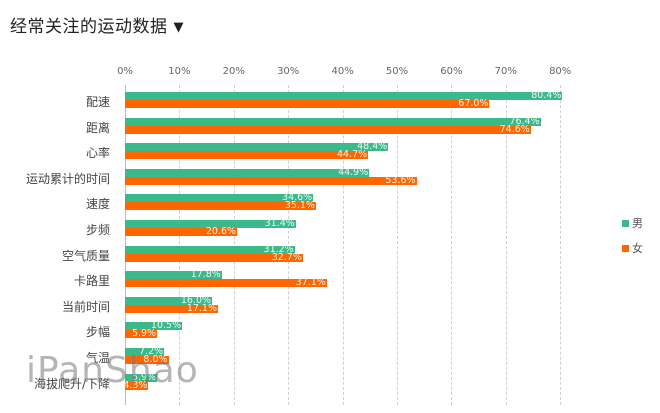 This screenshot has width=660, height=413. I want to click on category-label: 距离, so click(97, 127).